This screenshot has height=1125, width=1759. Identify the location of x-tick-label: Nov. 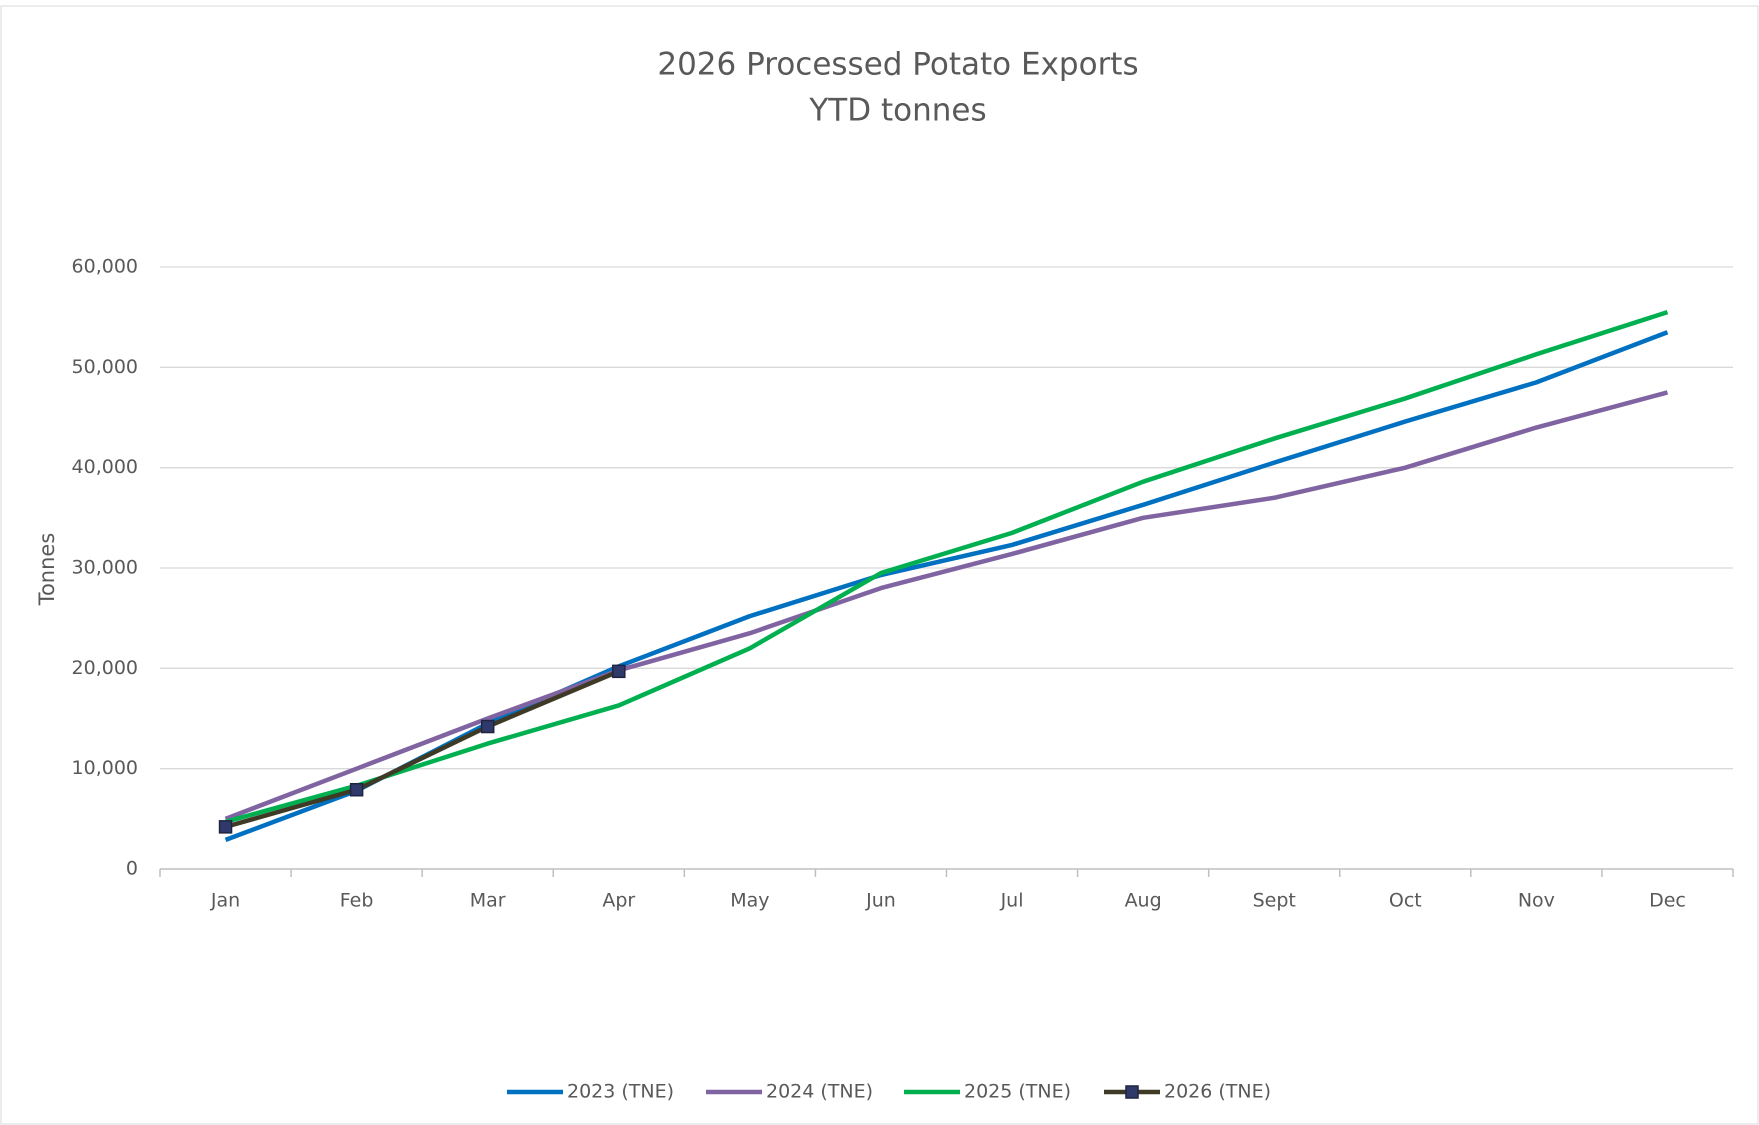
(1536, 901).